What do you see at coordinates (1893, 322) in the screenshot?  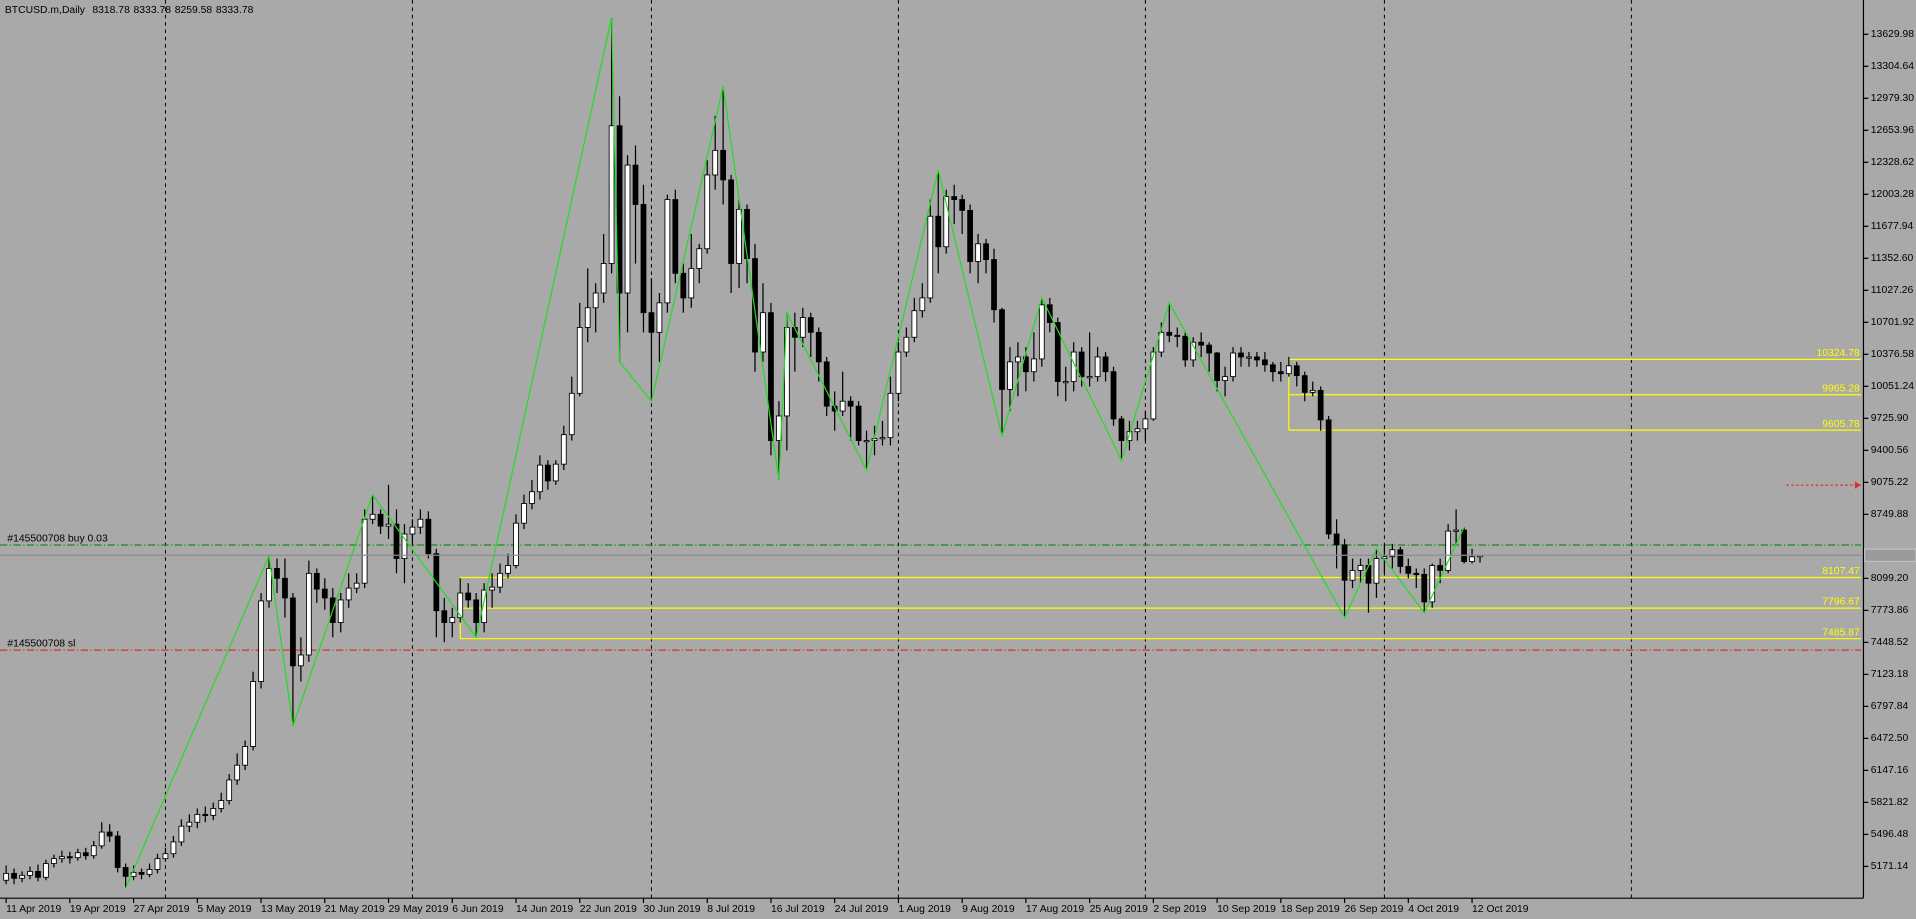 I see `y-tick-label: 10701.92` at bounding box center [1893, 322].